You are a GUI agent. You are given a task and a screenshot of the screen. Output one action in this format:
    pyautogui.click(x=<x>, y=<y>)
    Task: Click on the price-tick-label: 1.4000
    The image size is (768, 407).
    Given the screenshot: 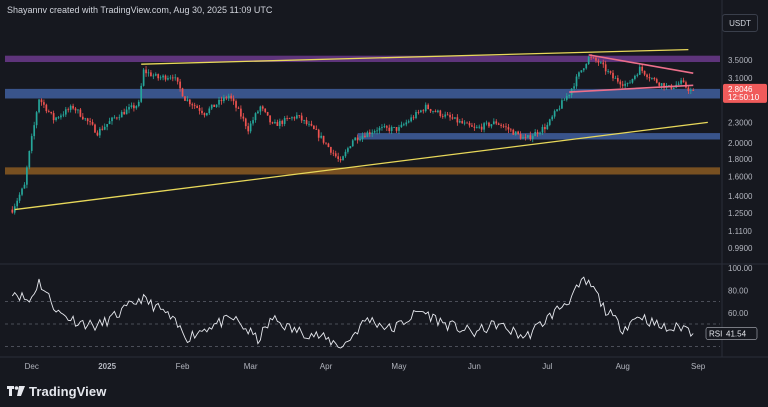 What is the action you would take?
    pyautogui.click(x=740, y=196)
    